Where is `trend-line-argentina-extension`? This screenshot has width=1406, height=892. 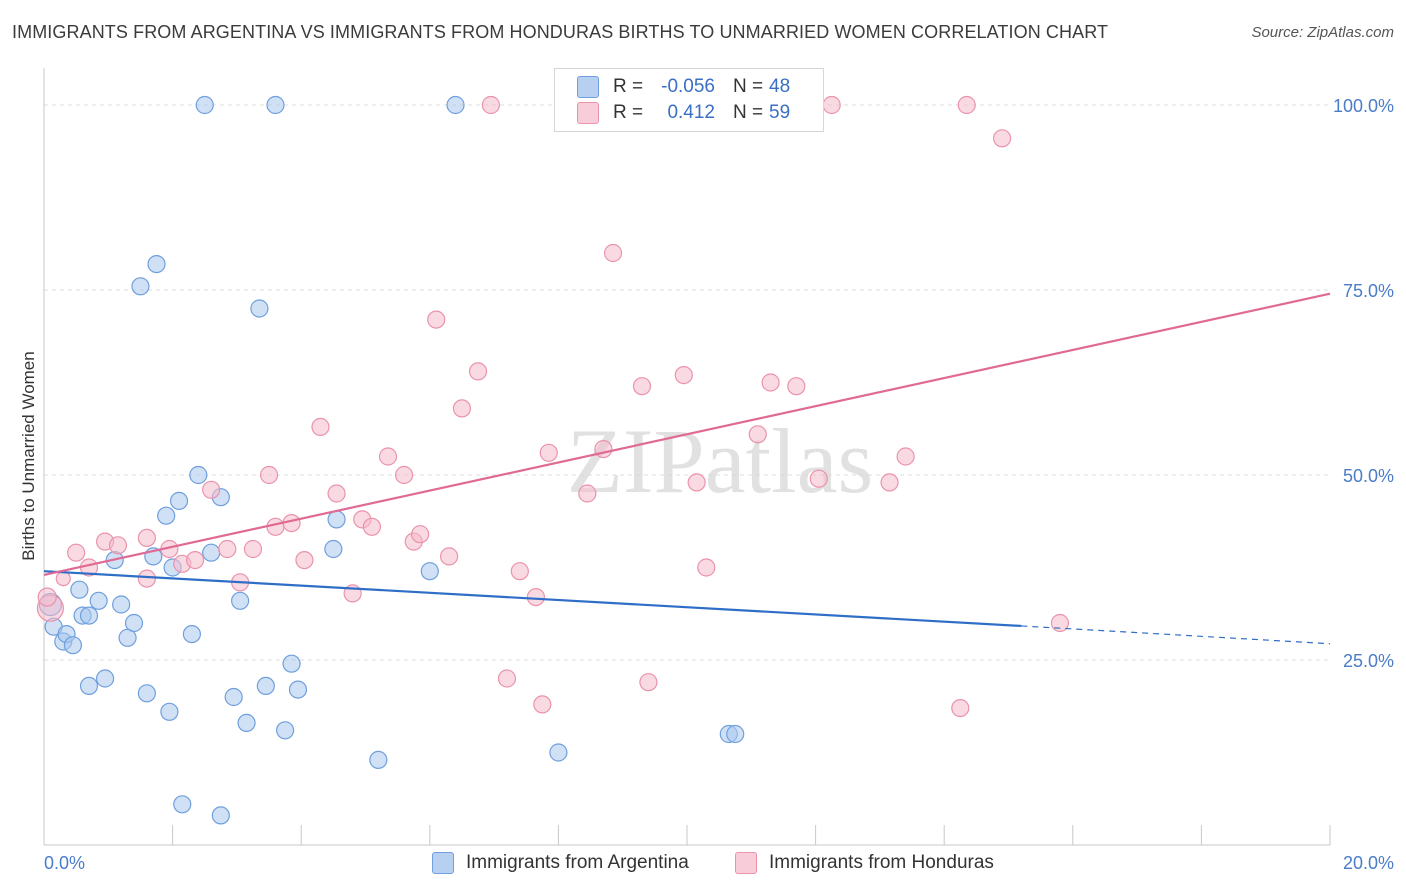
trend-line-argentina-extension is located at coordinates (1176, 635).